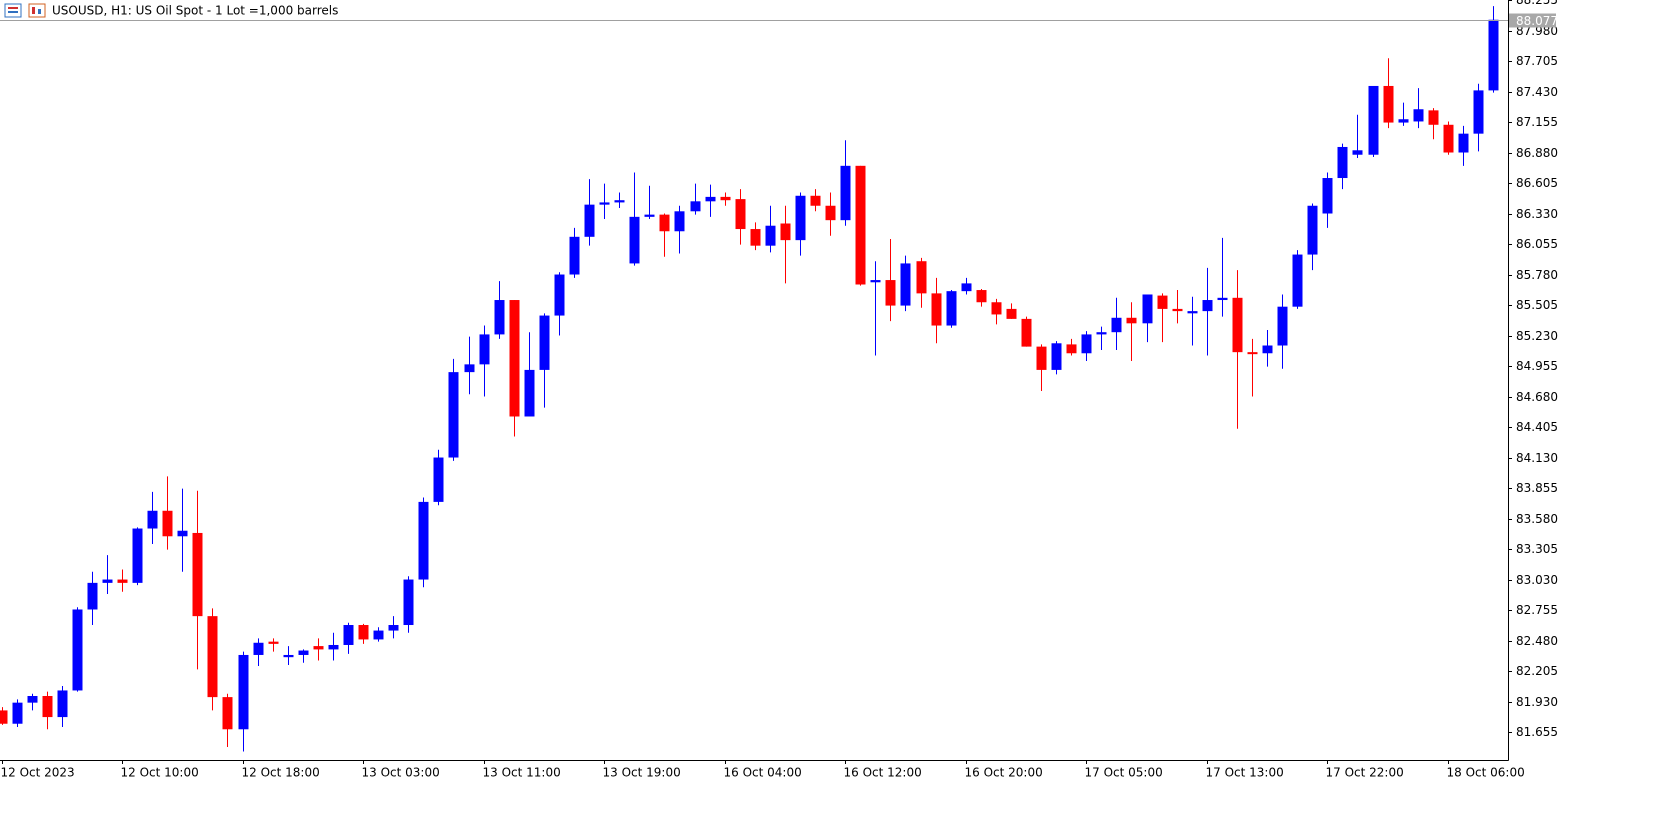 The height and width of the screenshot is (829, 1661). I want to click on x-tick-label: 13 Oct 11:00, so click(522, 773).